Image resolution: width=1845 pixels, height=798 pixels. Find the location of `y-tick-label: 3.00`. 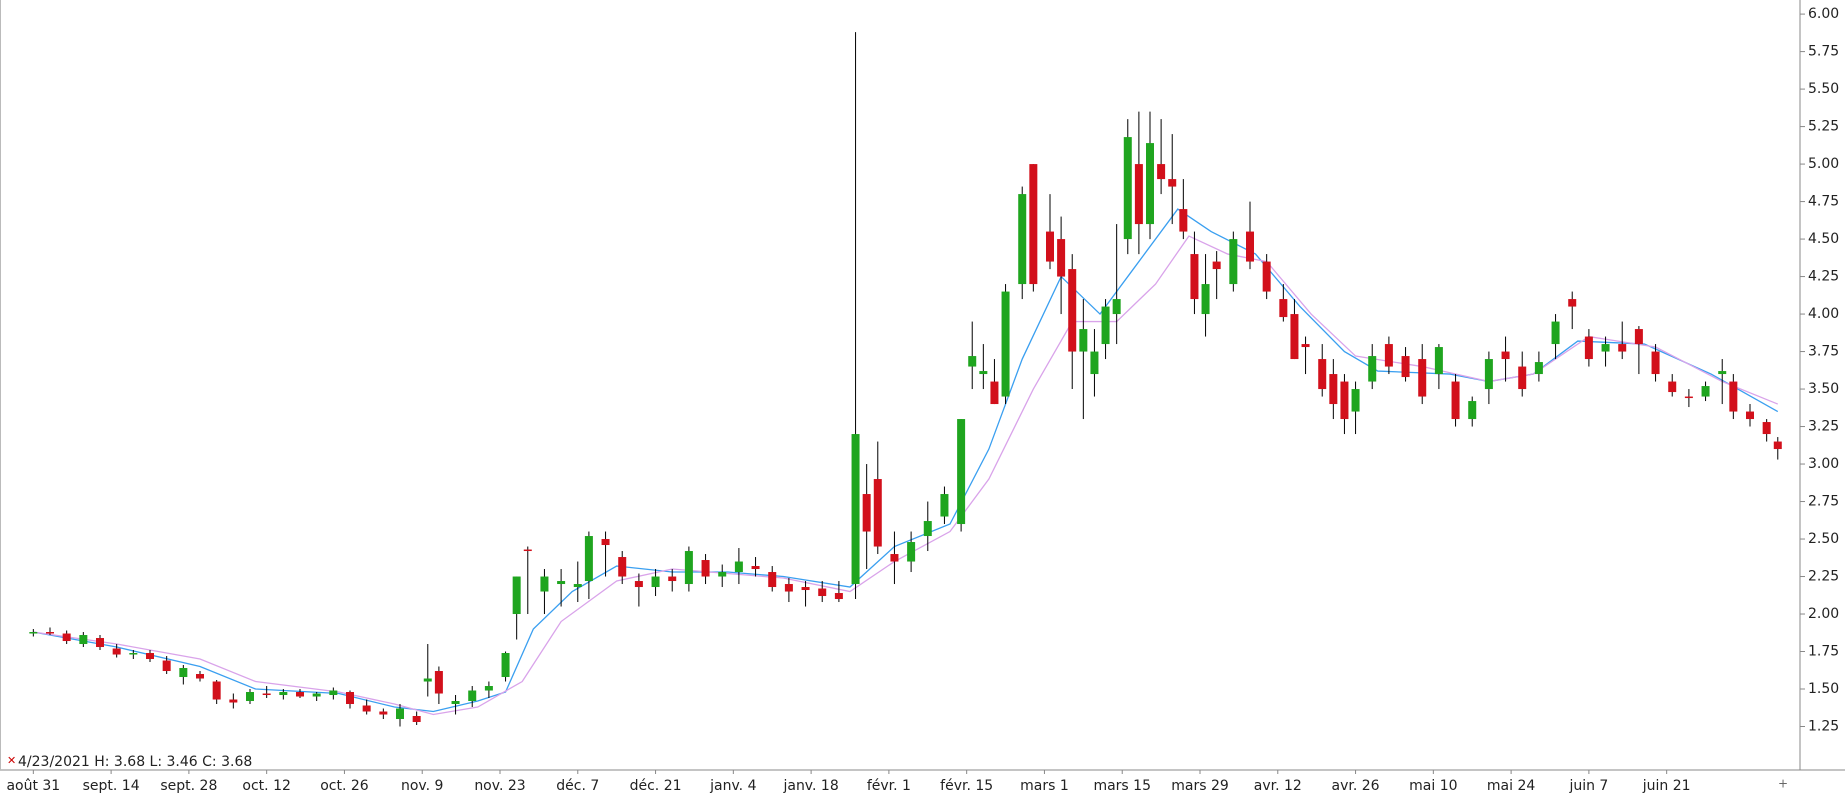

y-tick-label: 3.00 is located at coordinates (1823, 464).